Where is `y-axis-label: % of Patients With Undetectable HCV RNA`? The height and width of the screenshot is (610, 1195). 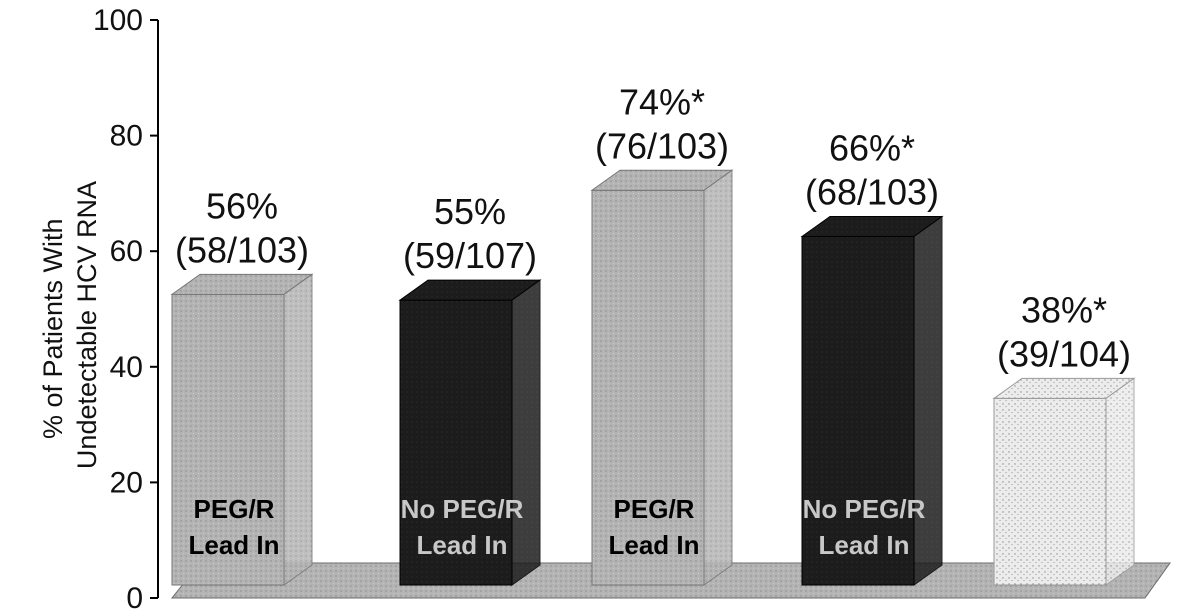 y-axis-label: % of Patients With Undetectable HCV RNA is located at coordinates (70, 325).